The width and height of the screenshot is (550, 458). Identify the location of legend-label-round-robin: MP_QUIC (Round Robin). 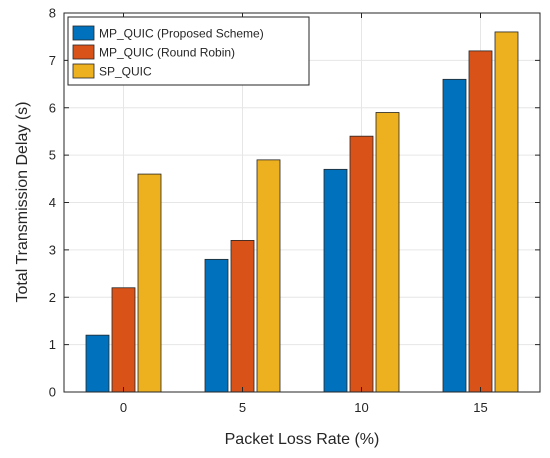
(167, 53).